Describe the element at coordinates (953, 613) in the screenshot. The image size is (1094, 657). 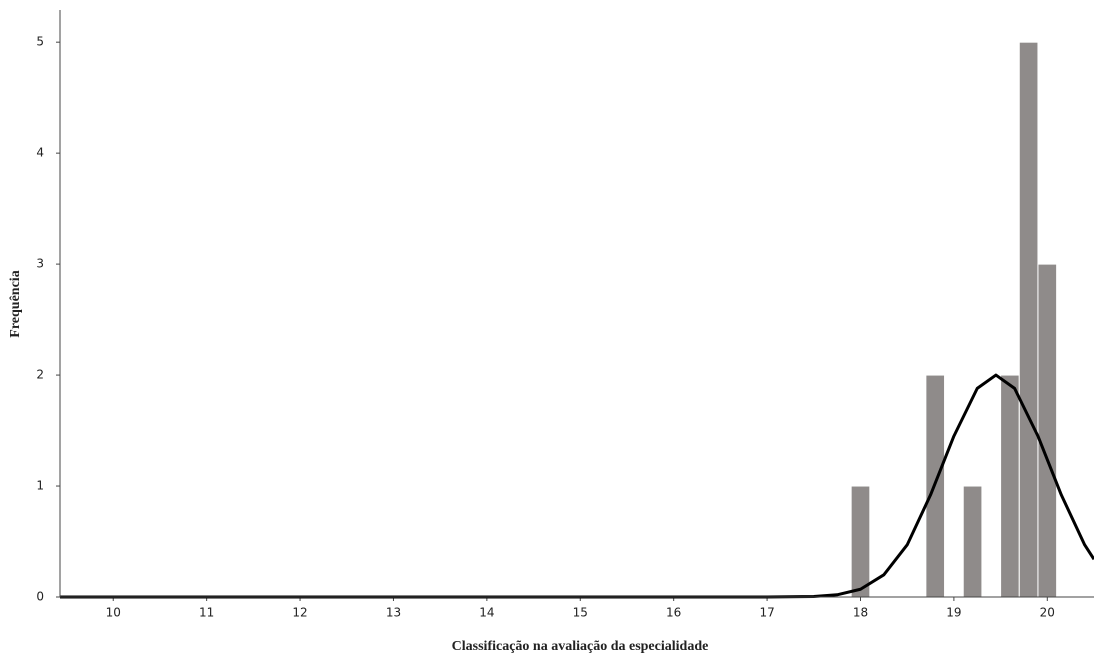
I see `x-tick-label: 19` at that location.